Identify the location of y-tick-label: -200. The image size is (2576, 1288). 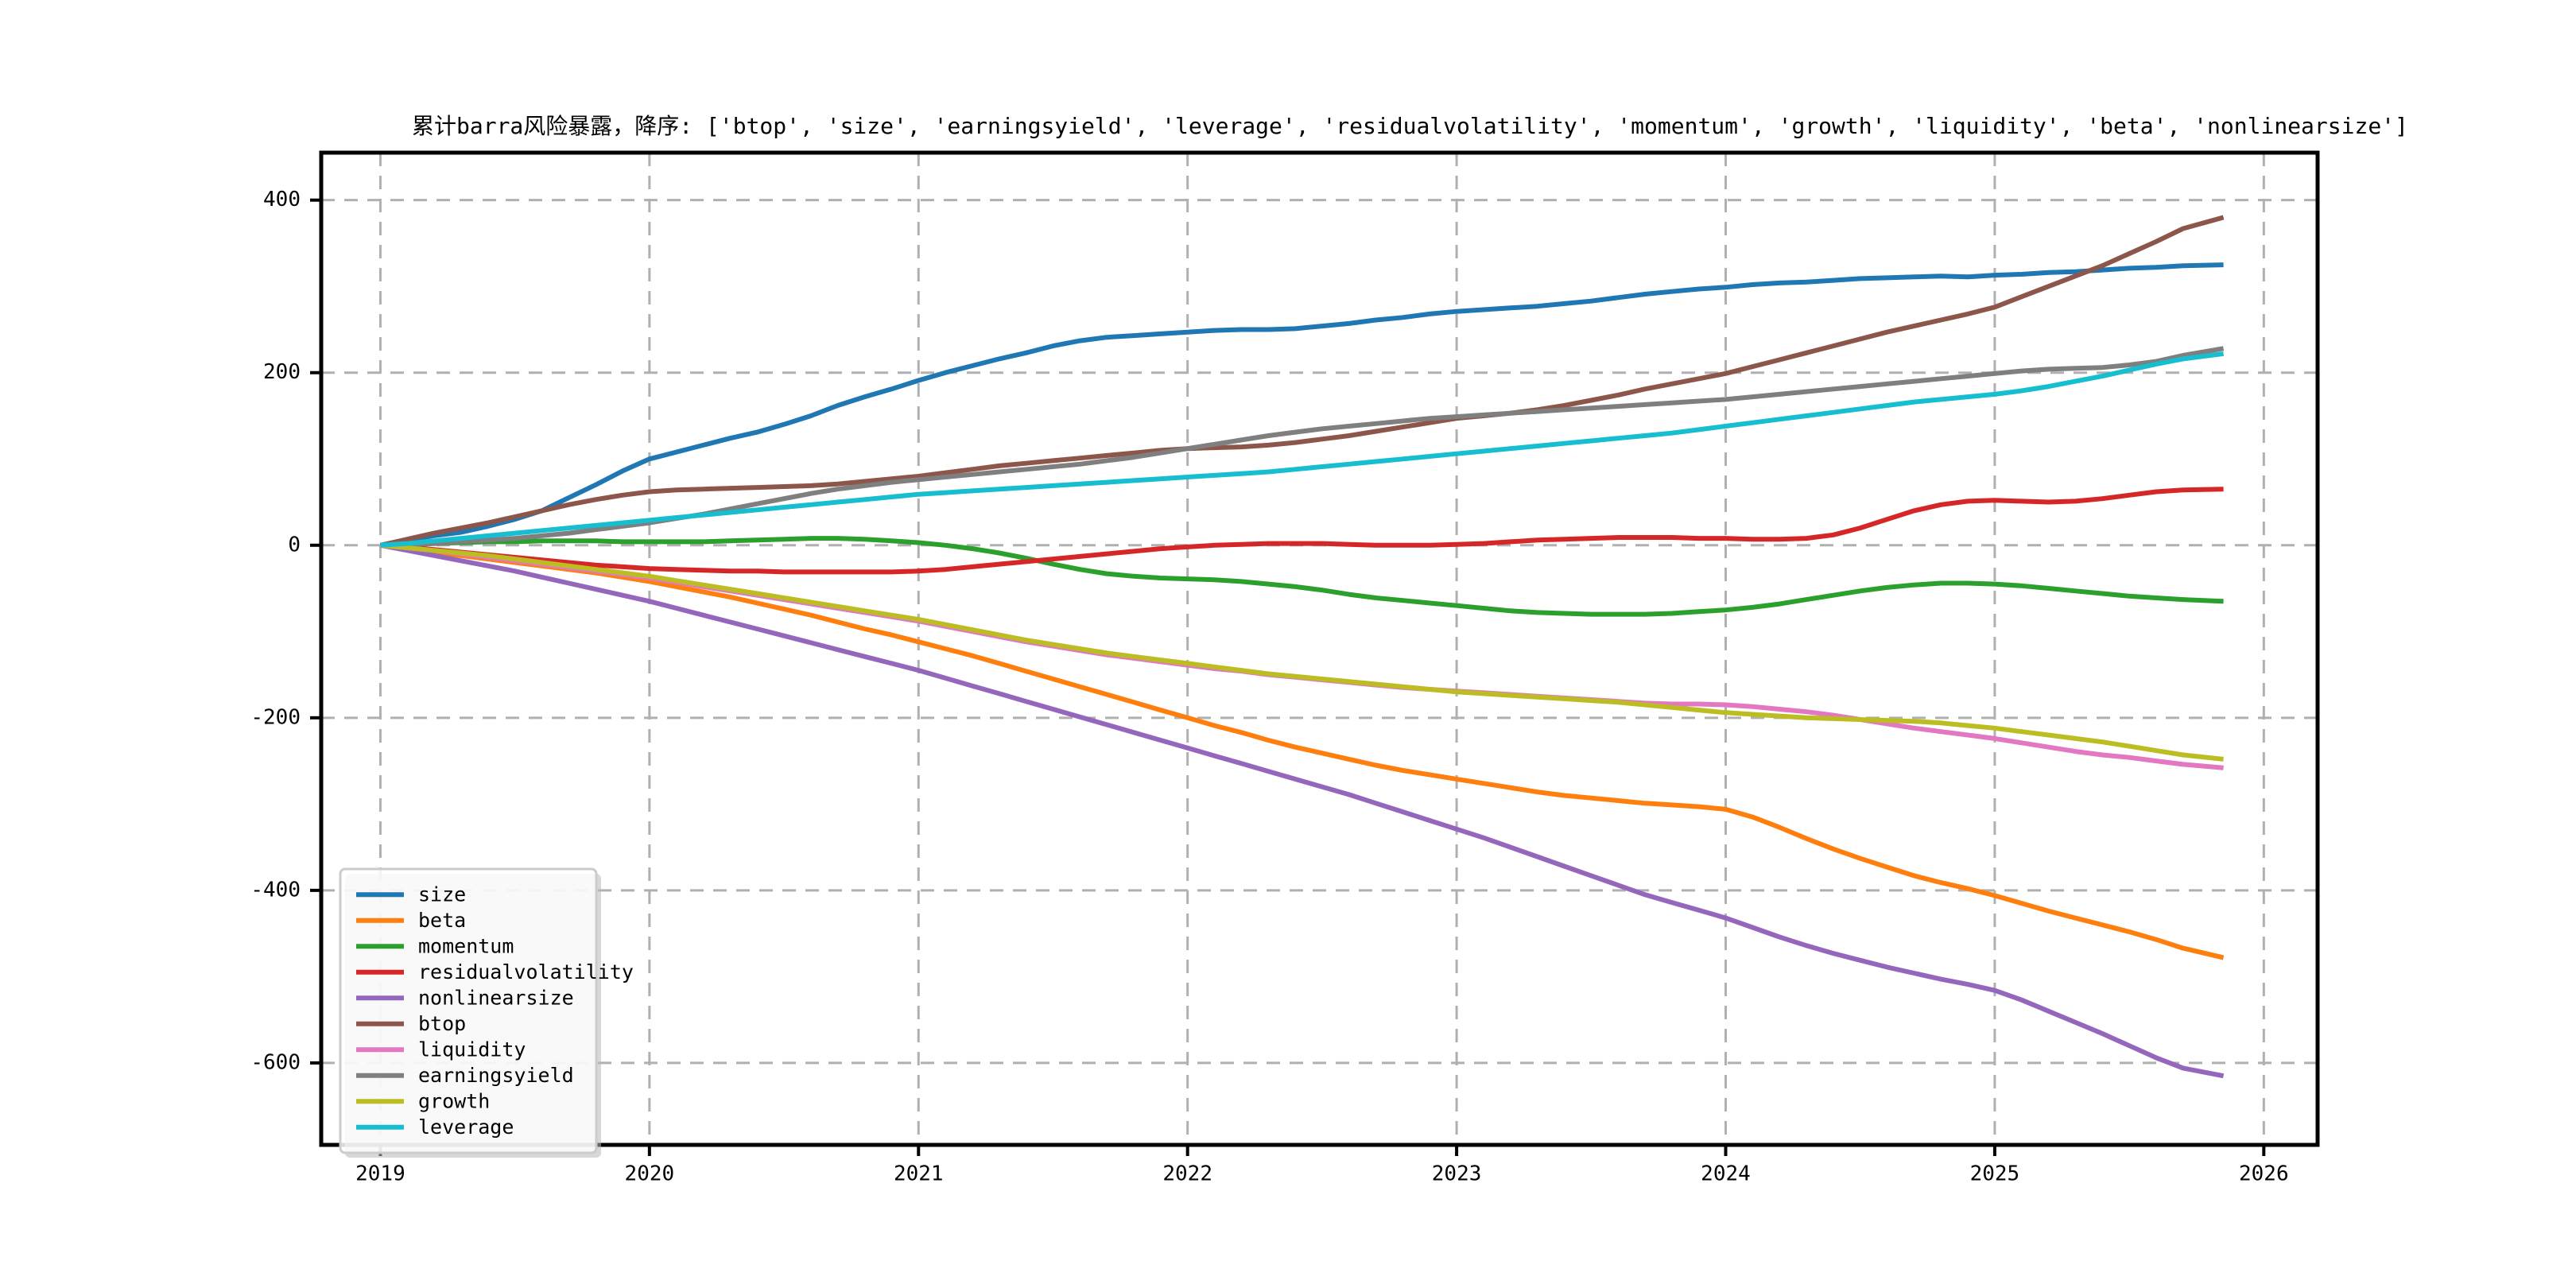
(275, 717).